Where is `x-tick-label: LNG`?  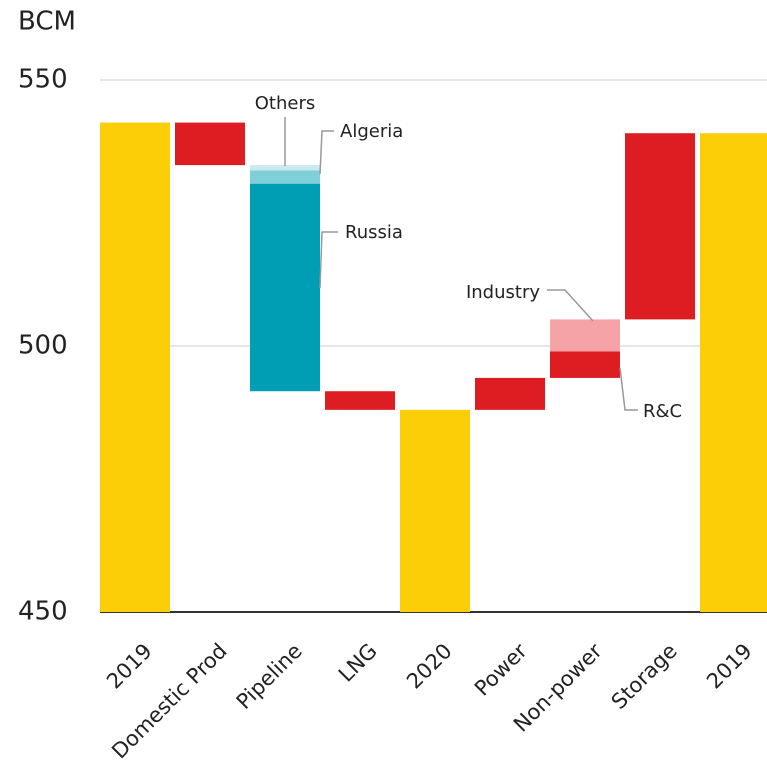
x-tick-label: LNG is located at coordinates (358, 663).